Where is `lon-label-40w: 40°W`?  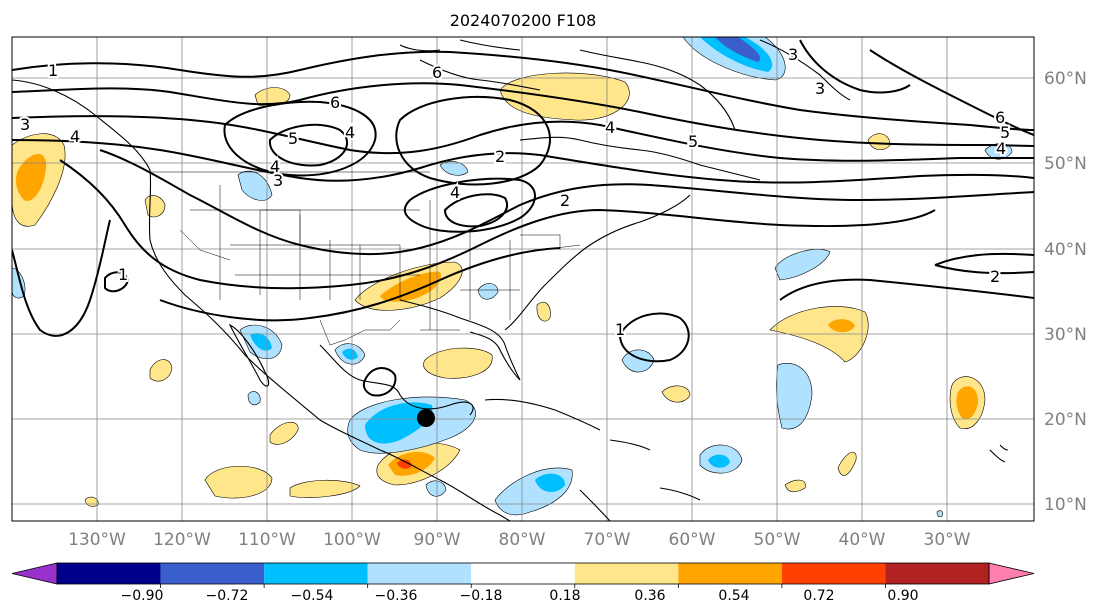
lon-label-40w: 40°W is located at coordinates (862, 540).